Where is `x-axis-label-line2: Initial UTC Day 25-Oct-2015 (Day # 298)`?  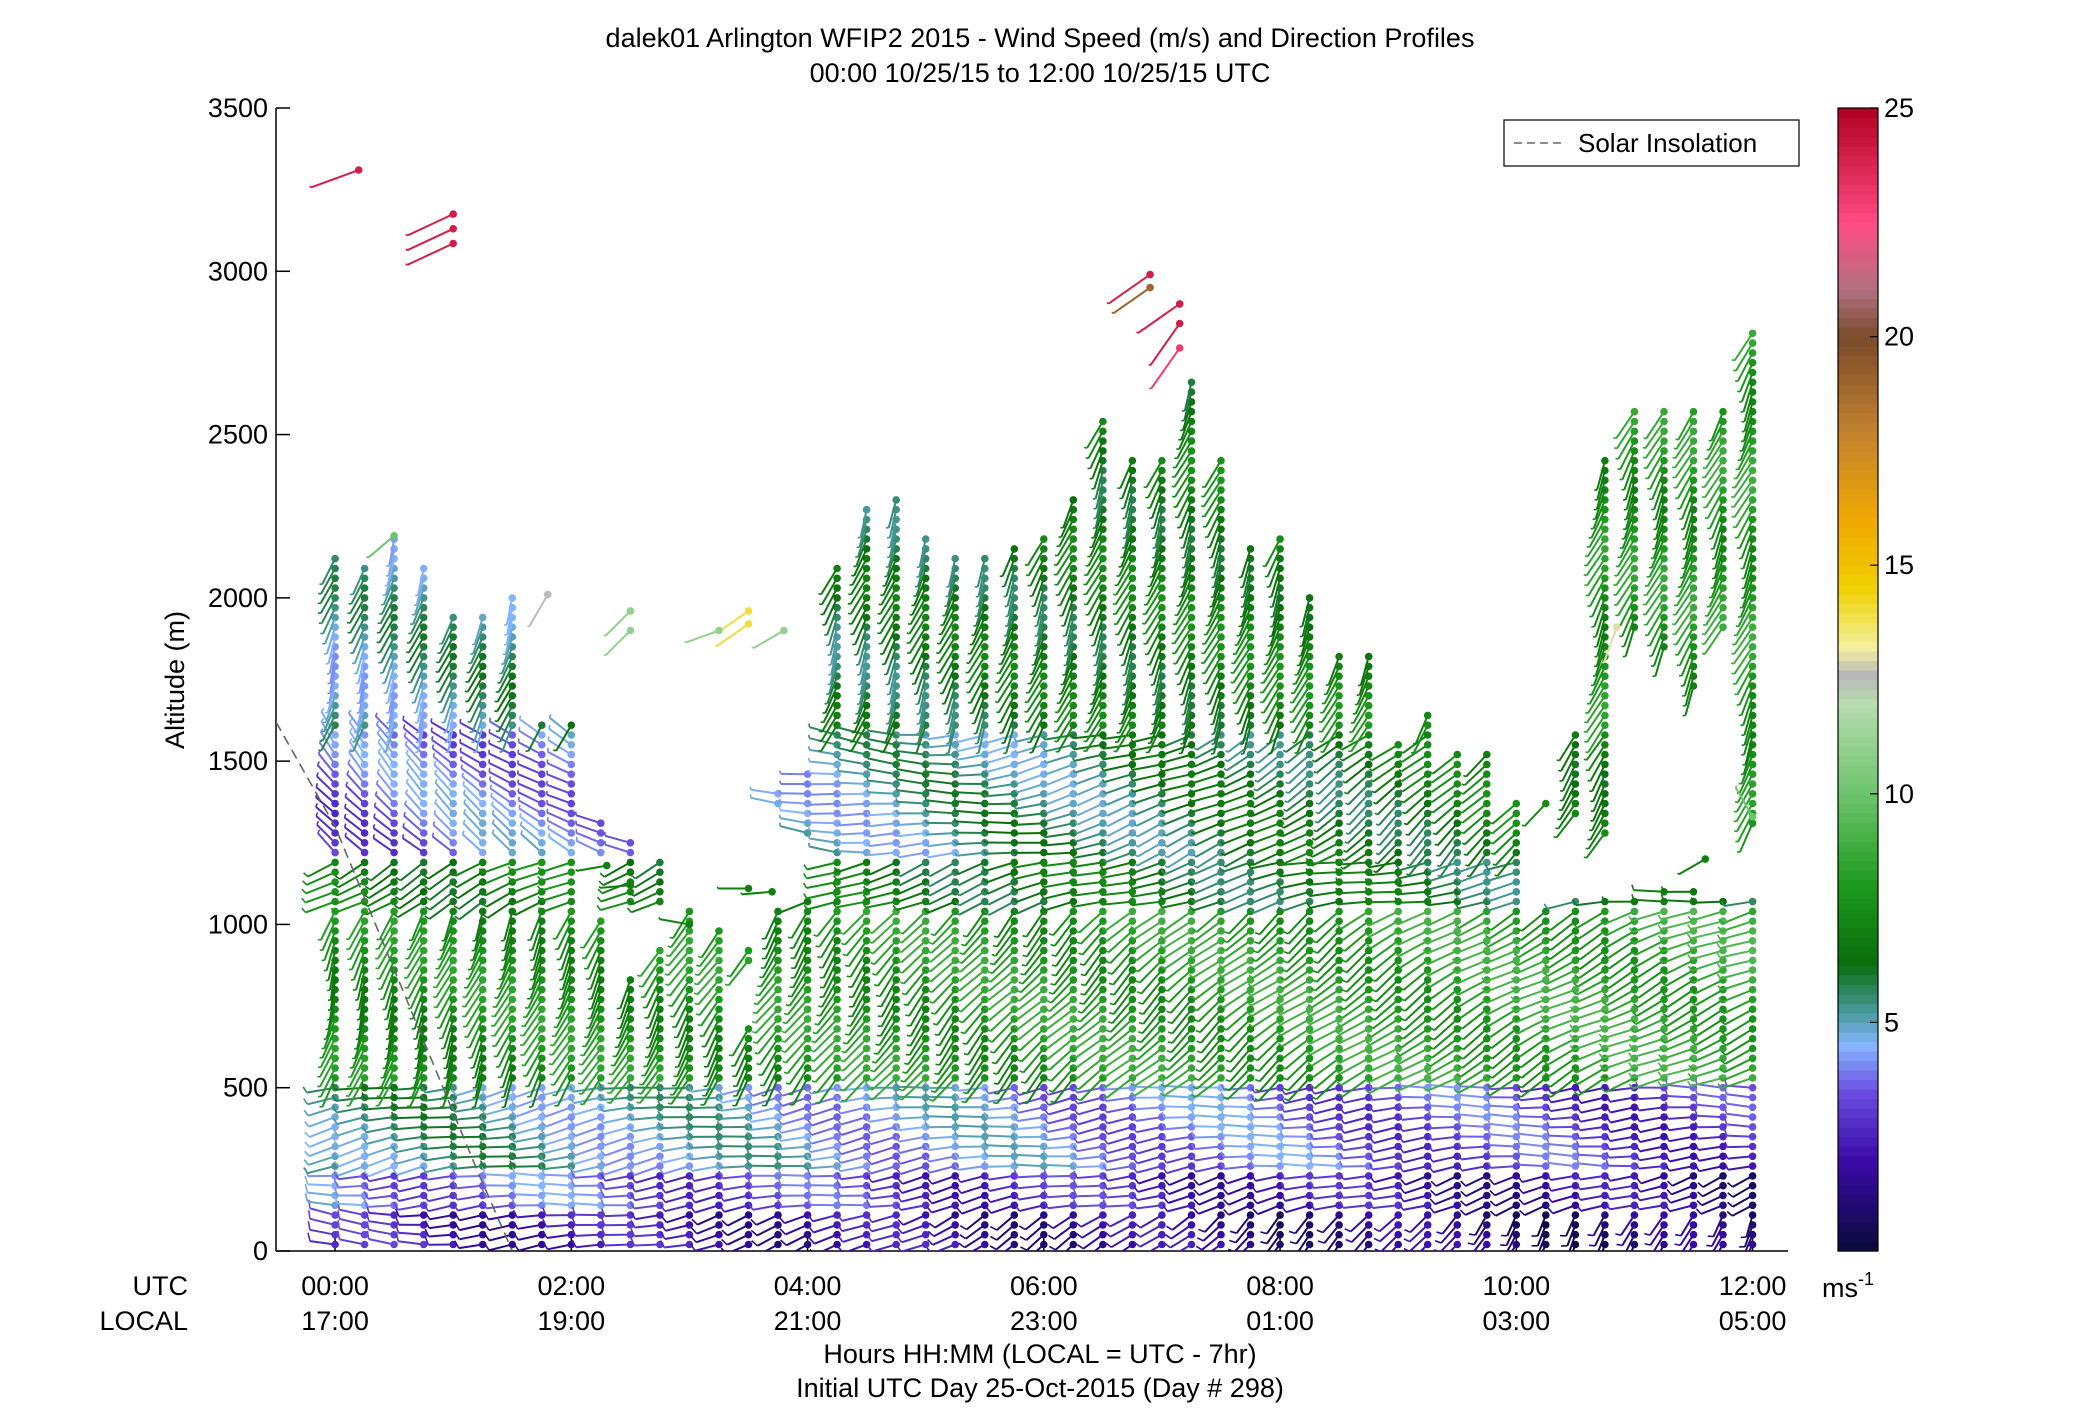
x-axis-label-line2: Initial UTC Day 25-Oct-2015 (Day # 298) is located at coordinates (1040, 1388).